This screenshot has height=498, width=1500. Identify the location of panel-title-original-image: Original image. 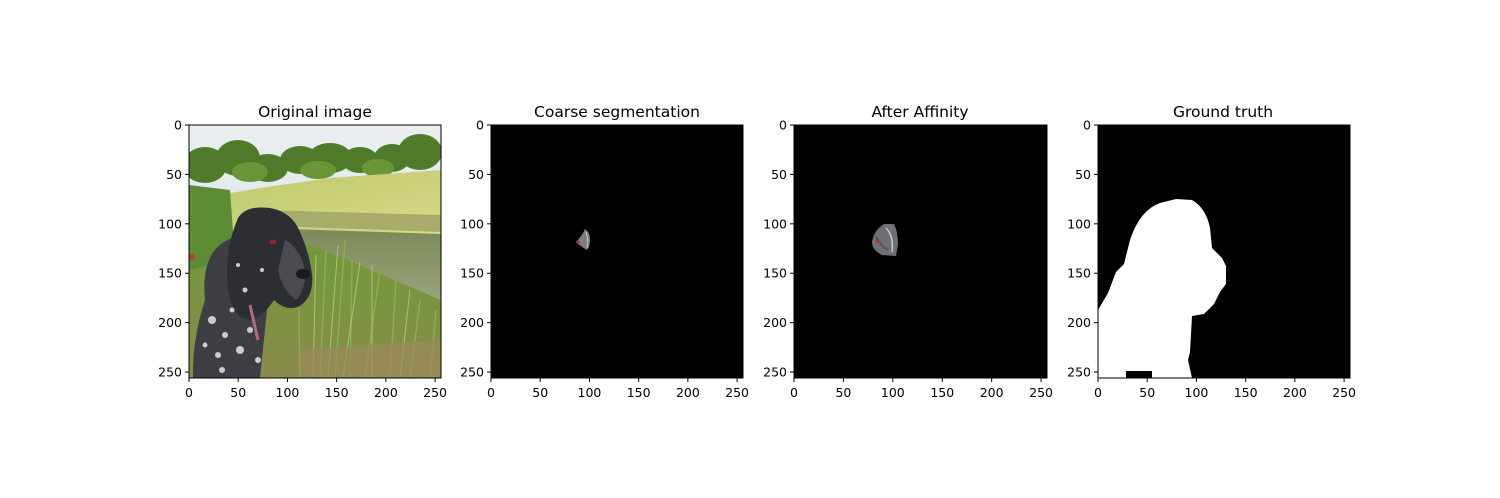
(315, 112).